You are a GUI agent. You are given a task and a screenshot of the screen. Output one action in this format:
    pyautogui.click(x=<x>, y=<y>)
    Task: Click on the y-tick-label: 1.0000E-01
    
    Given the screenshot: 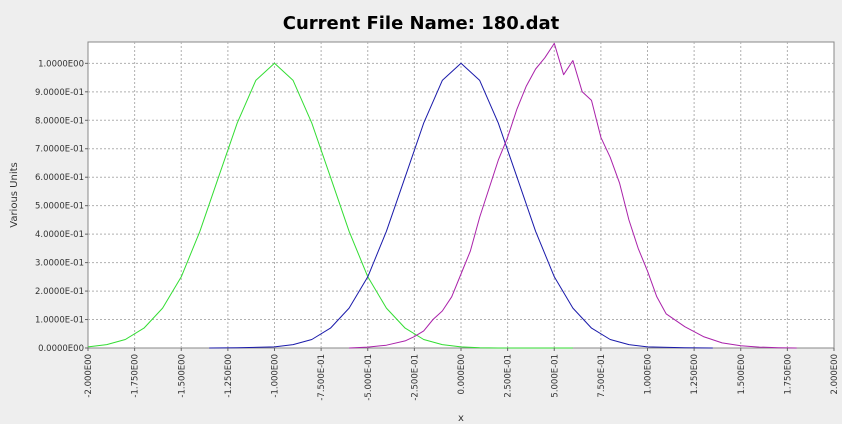 What is the action you would take?
    pyautogui.click(x=59, y=321)
    